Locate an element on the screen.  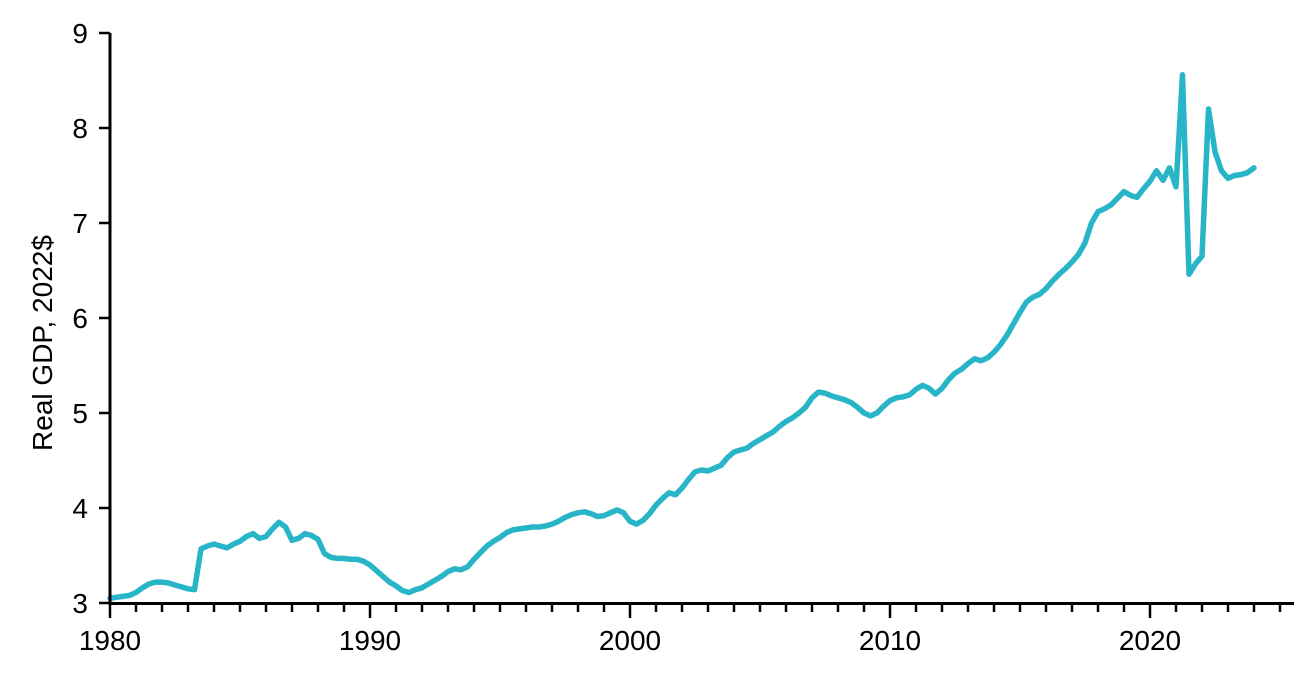
y-tick-label: 7 is located at coordinates (80, 223).